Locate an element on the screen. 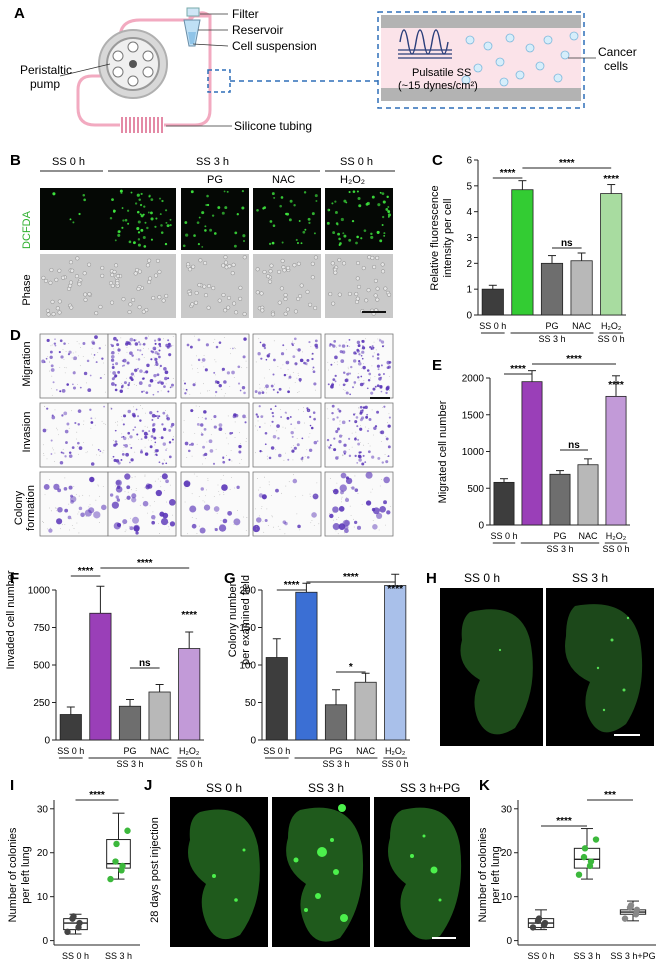  y-tick-label: 30 is located at coordinates (507, 809).